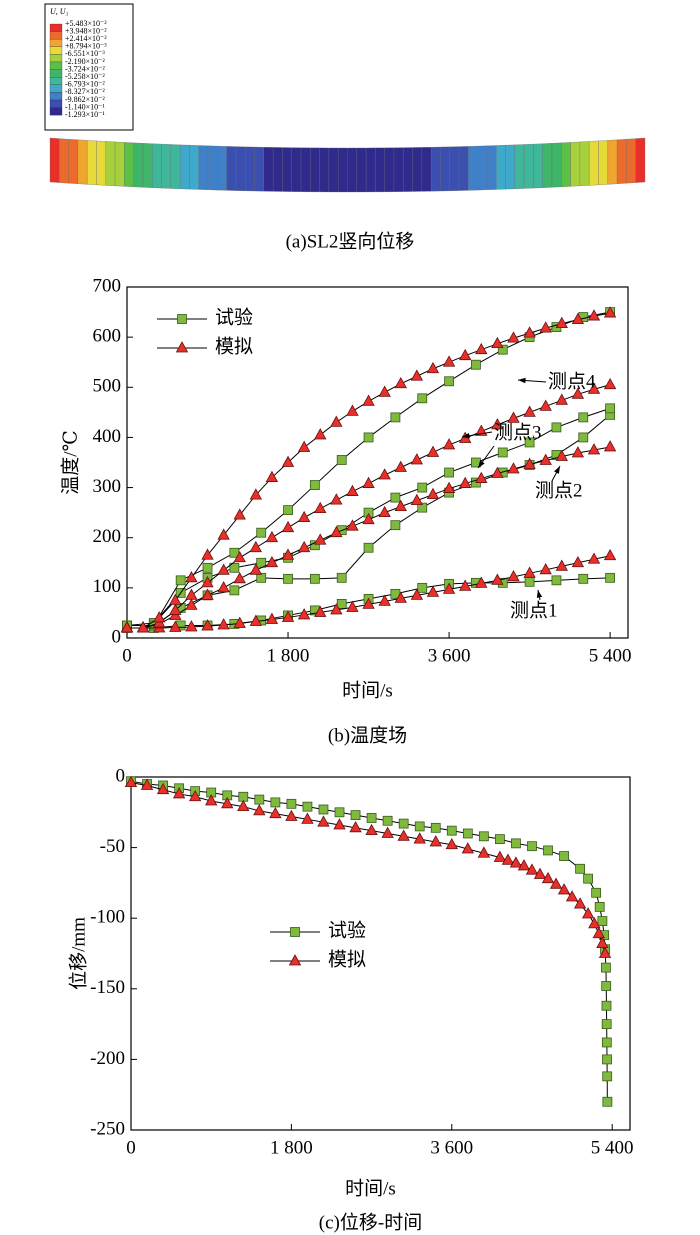 This screenshot has width=700, height=1235. What do you see at coordinates (107, 987) in the screenshot?
I see `y-tick-label: -150` at bounding box center [107, 987].